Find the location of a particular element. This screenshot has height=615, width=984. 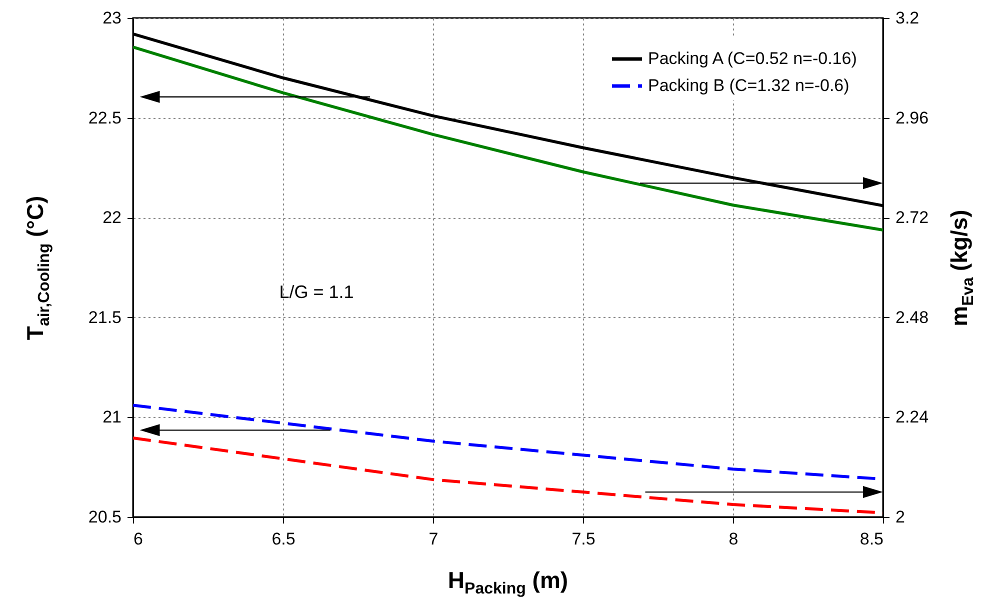

y-tick-label: 22 is located at coordinates (112, 218).